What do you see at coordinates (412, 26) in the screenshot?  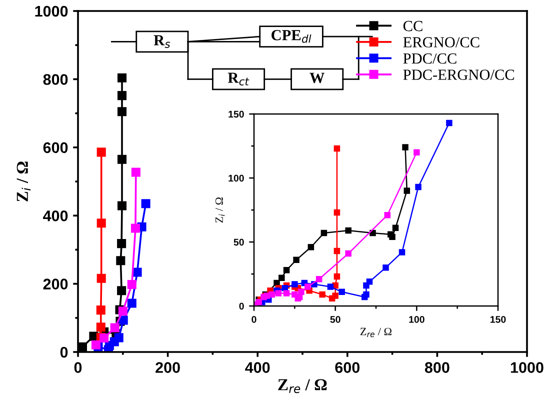 I see `legend-label: CC` at bounding box center [412, 26].